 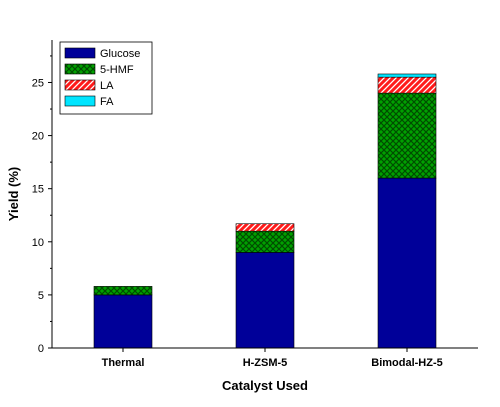 What do you see at coordinates (265, 363) in the screenshot?
I see `x-tick-label: H-ZSM-5` at bounding box center [265, 363].